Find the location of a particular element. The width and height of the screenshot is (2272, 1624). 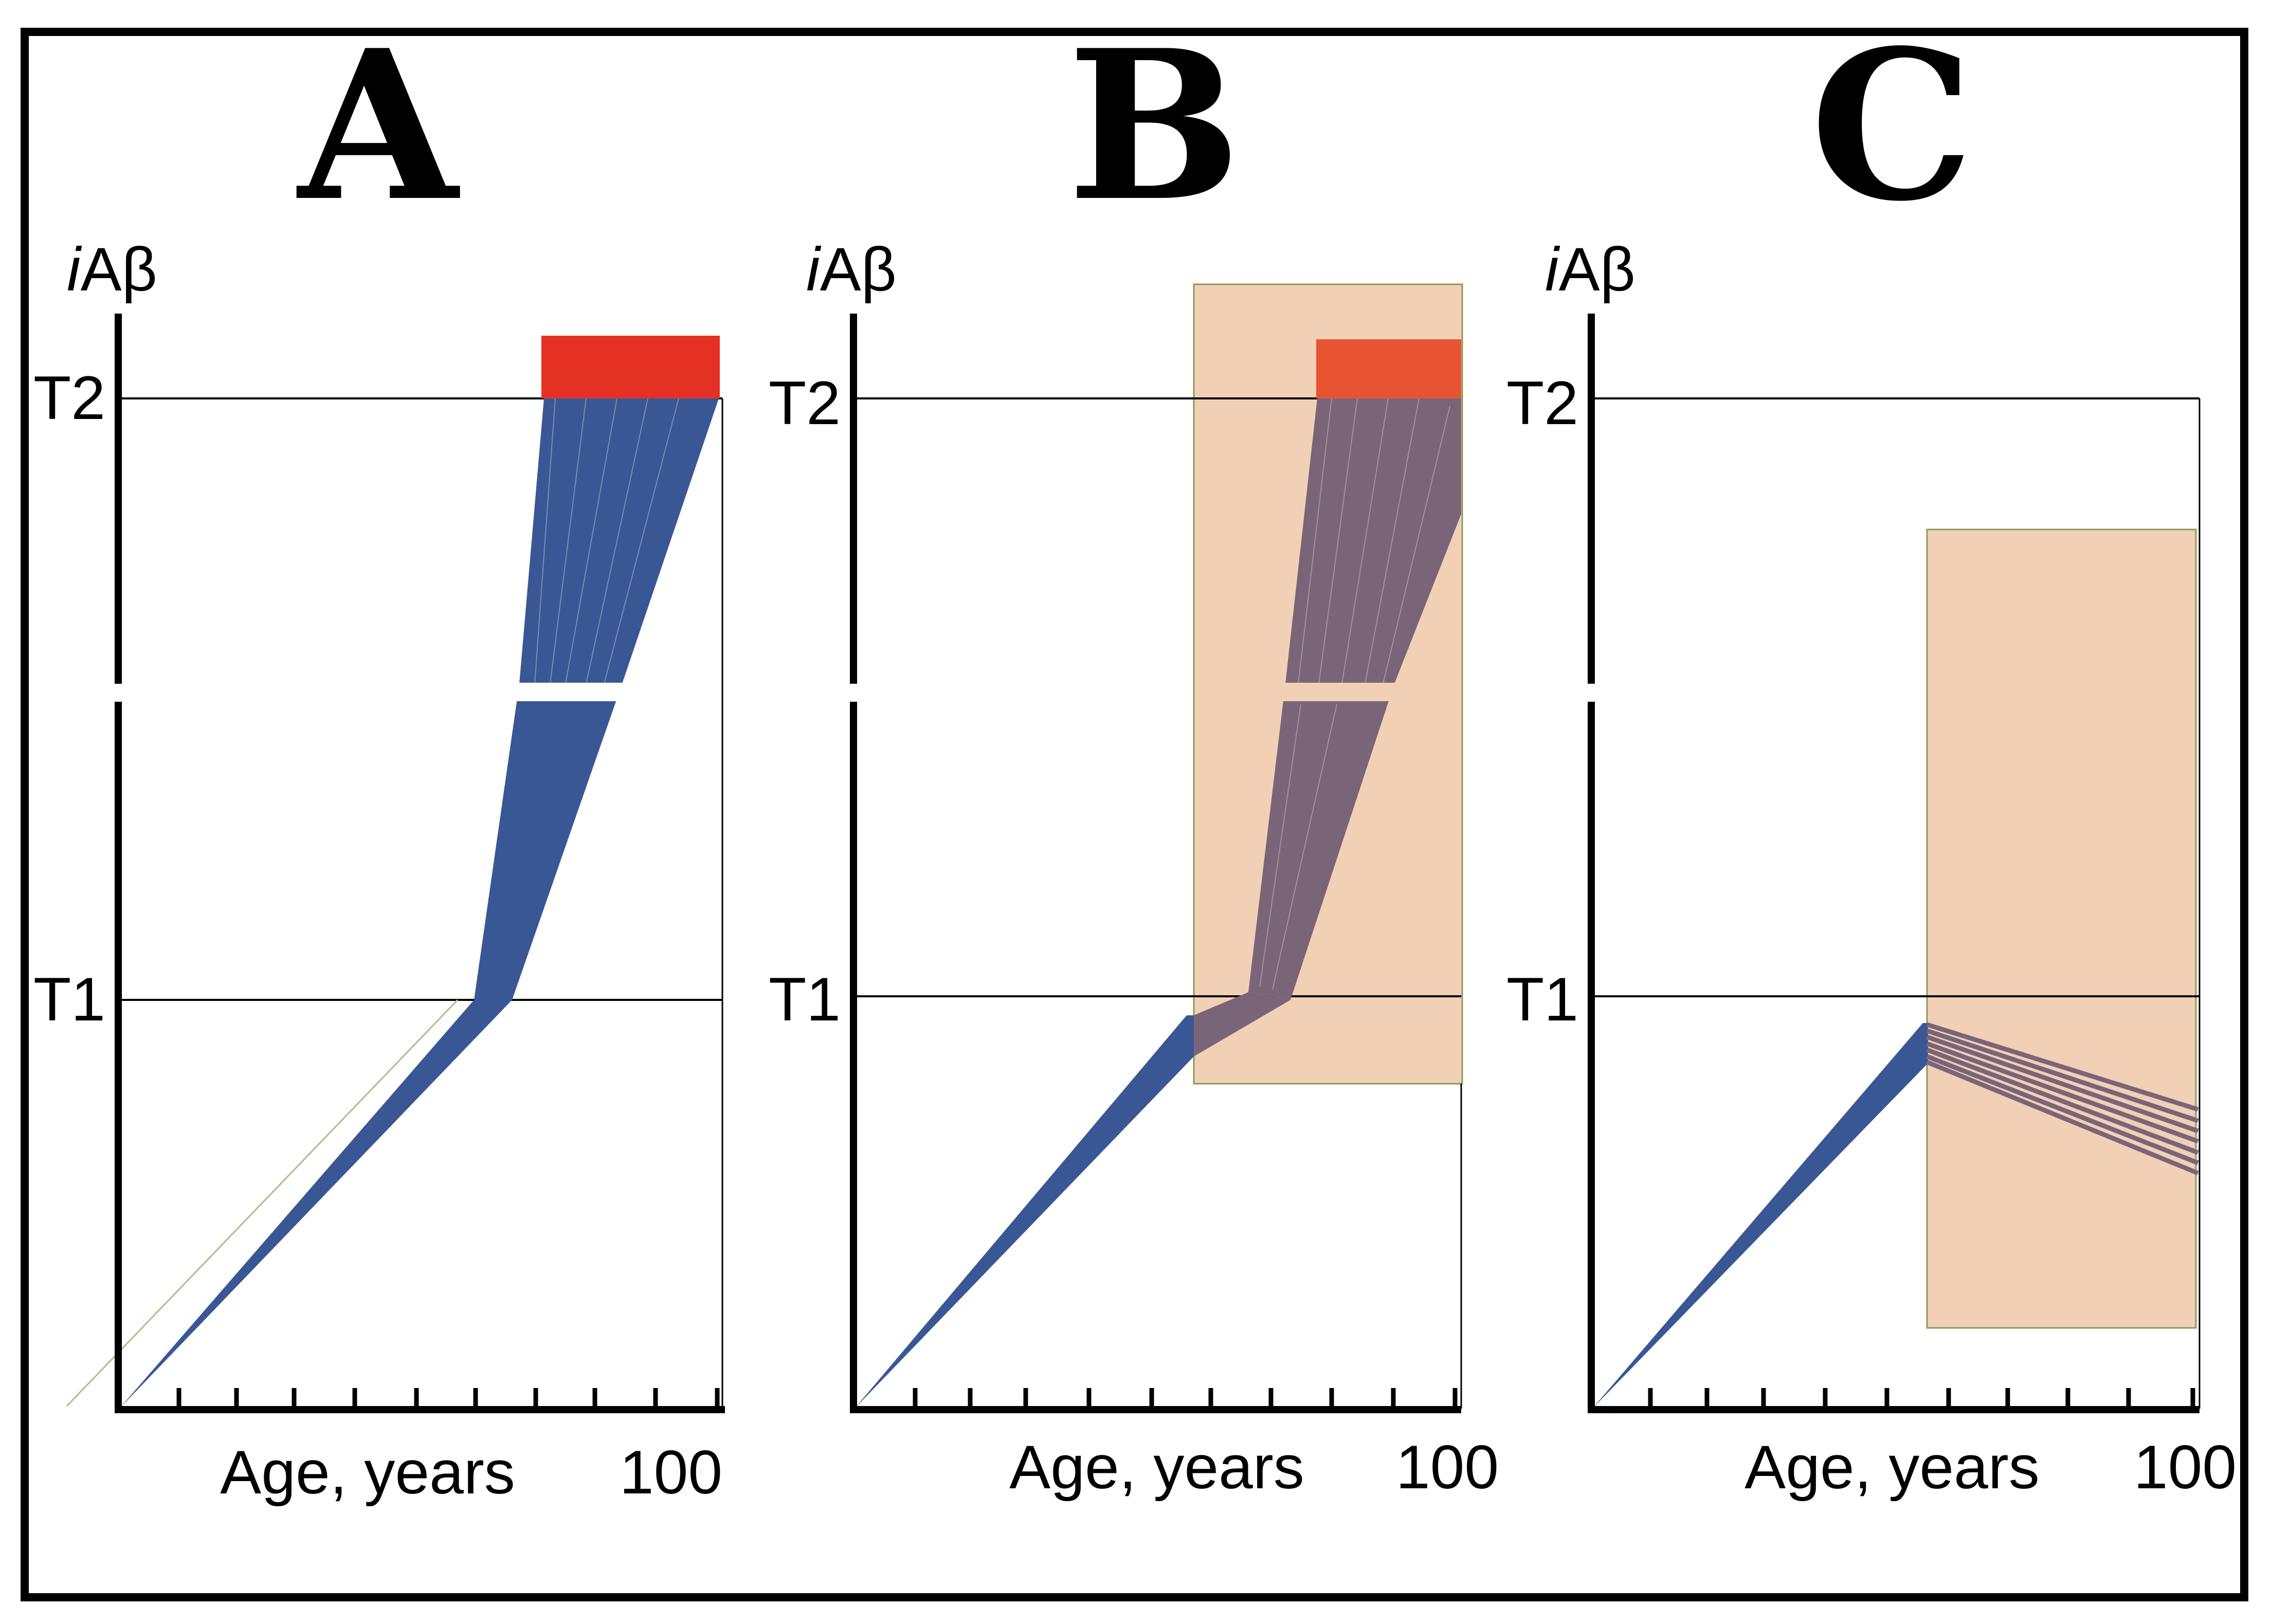

reference-diagonal is located at coordinates (262, 1203).